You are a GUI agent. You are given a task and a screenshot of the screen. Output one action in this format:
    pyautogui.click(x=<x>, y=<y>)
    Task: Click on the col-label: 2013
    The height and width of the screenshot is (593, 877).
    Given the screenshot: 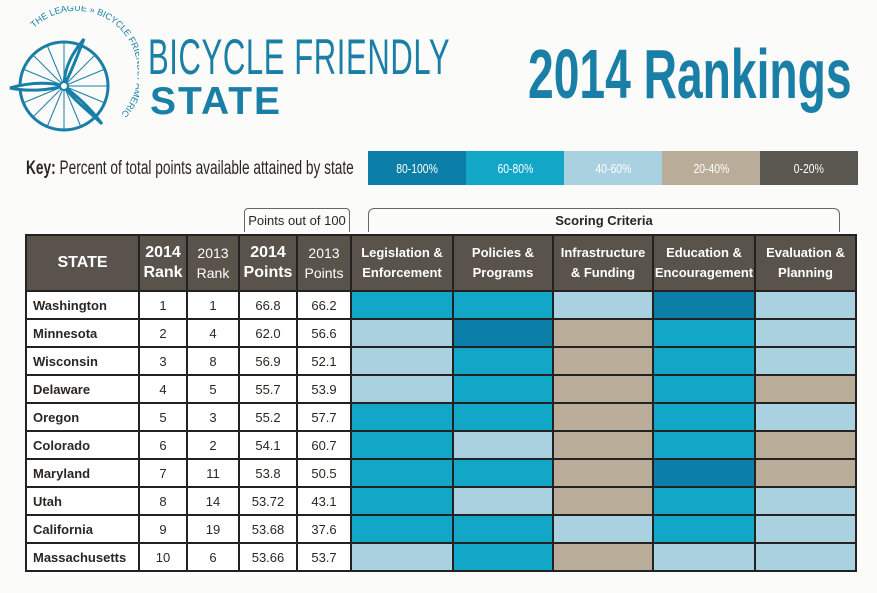 What is the action you would take?
    pyautogui.click(x=213, y=253)
    